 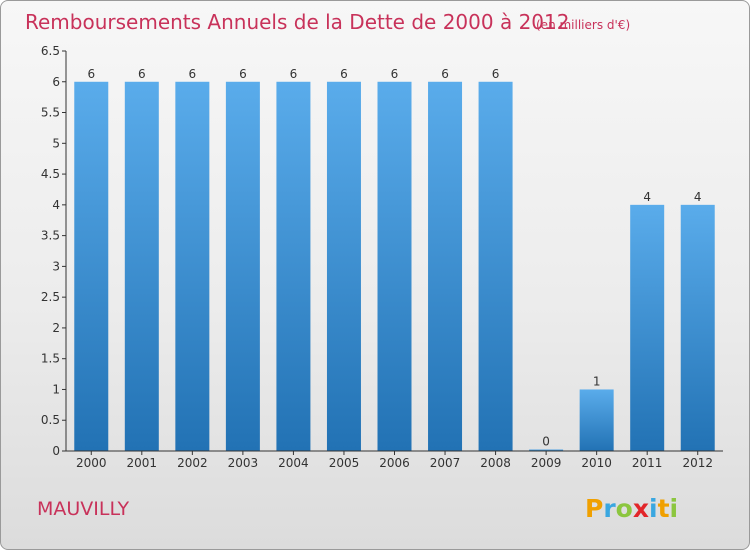 What do you see at coordinates (56, 451) in the screenshot?
I see `y-tick-label: 0` at bounding box center [56, 451].